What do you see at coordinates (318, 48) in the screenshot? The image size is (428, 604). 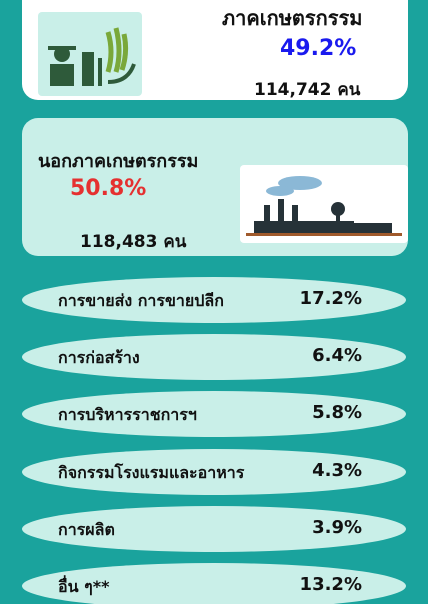 I see `agriculture-percent: 49.2%` at bounding box center [318, 48].